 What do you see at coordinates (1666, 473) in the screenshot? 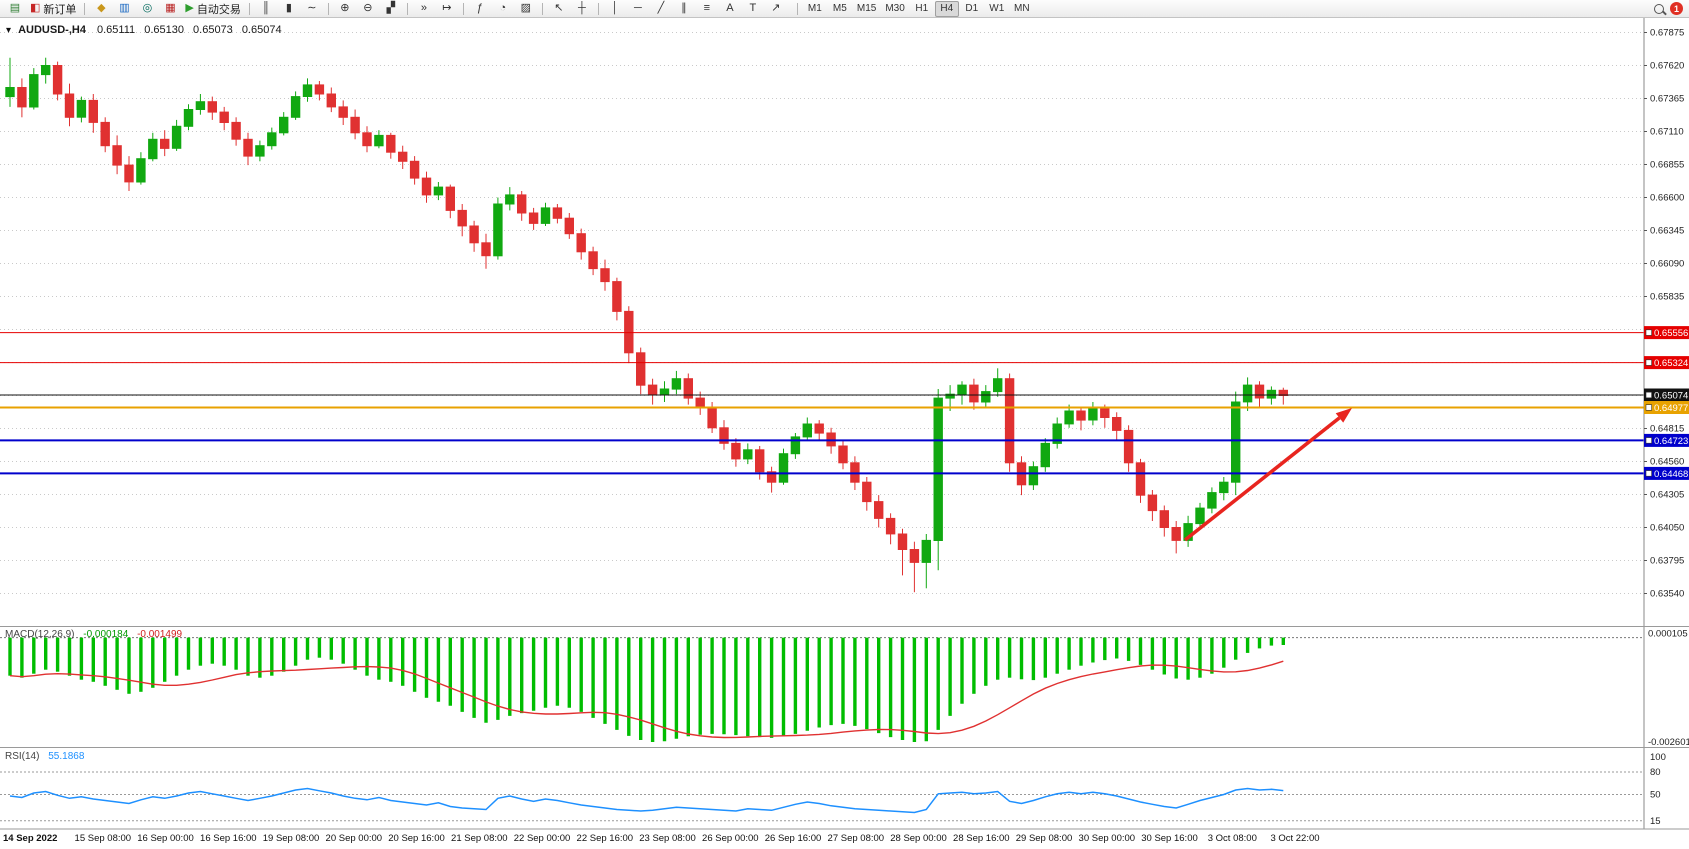
I see `price-tag-0.64468: 0.64468` at bounding box center [1666, 473].